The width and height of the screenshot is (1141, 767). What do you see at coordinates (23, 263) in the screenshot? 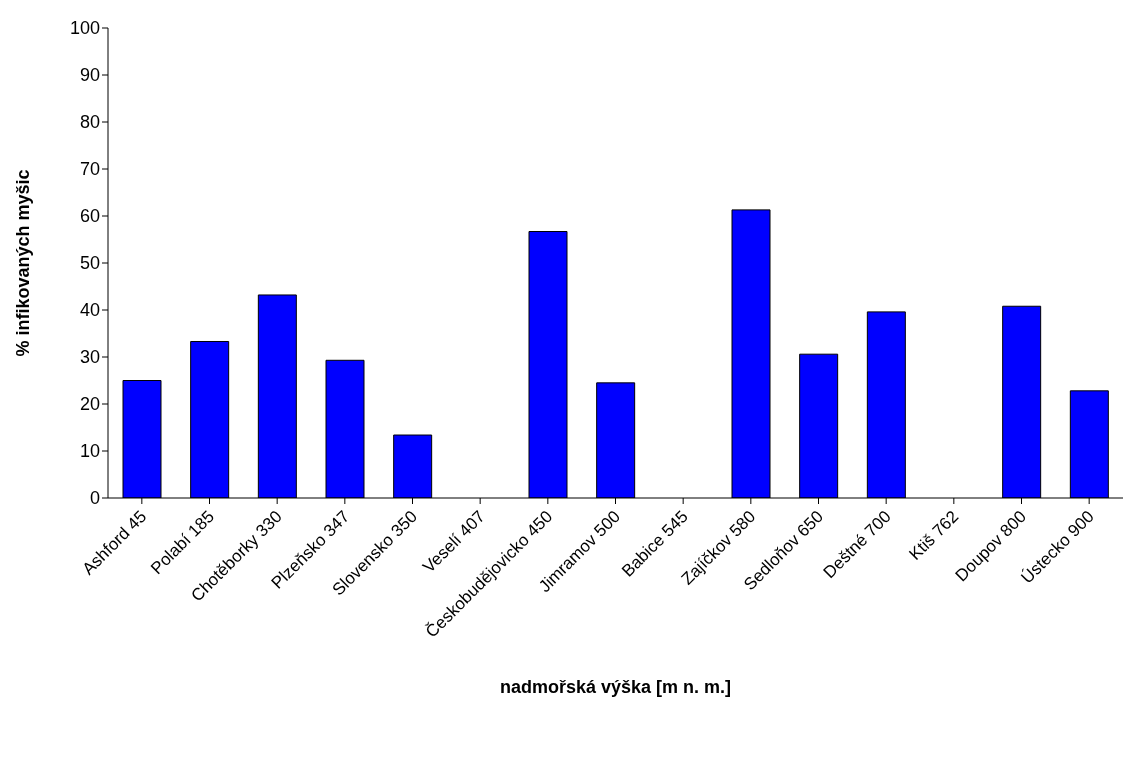
I see `y-axis-title: % infikovaných myšic` at bounding box center [23, 263].